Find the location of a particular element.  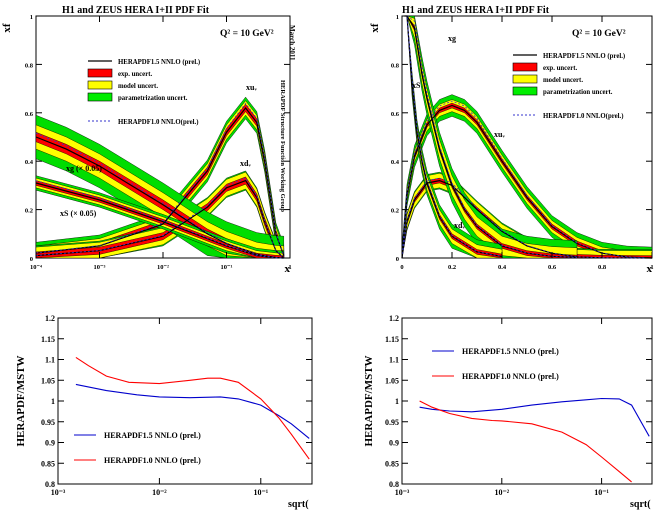

p2-ytick-label: 0 is located at coordinates (397, 259).